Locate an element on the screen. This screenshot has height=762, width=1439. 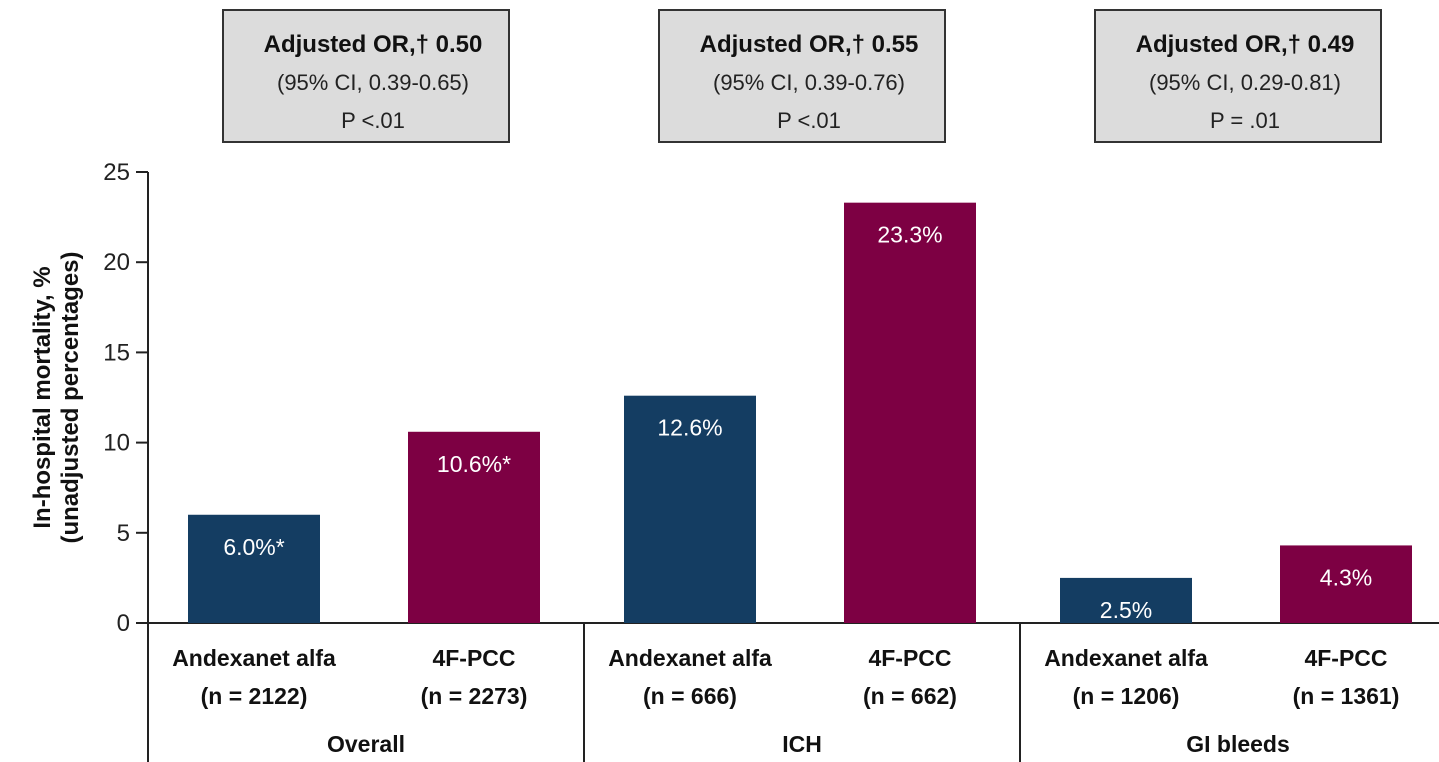
annotation-ci: (95% CI, 0.39-0.76) is located at coordinates (809, 82).